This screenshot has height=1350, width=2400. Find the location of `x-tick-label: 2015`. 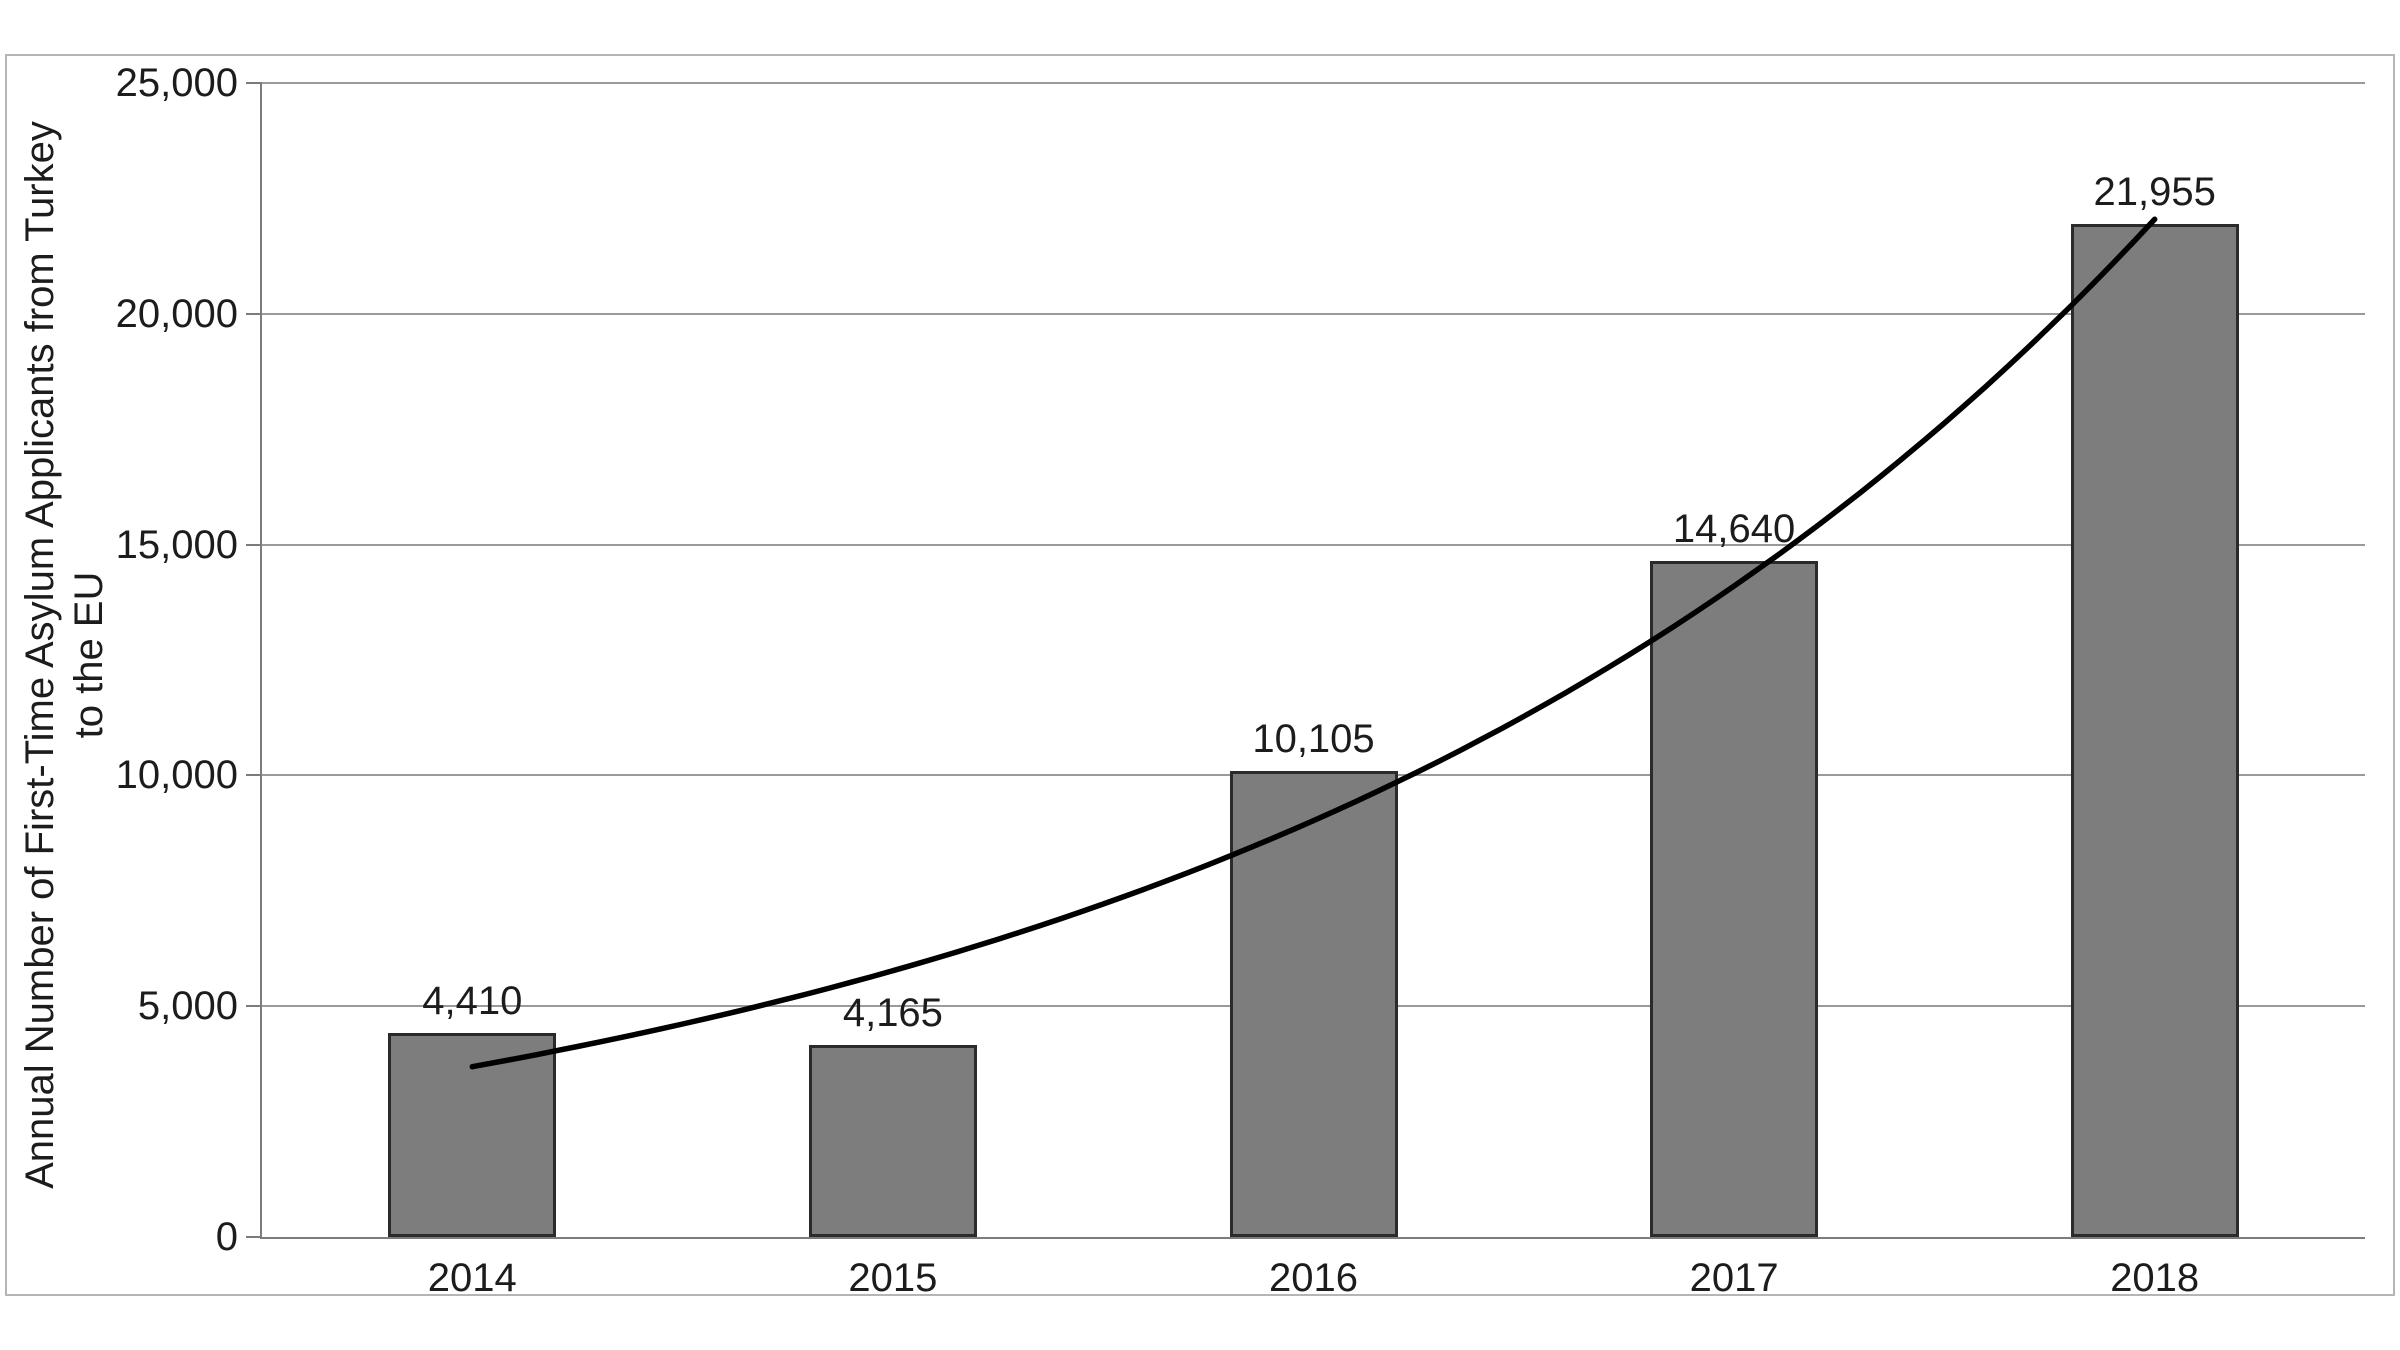

x-tick-label: 2015 is located at coordinates (893, 1278).